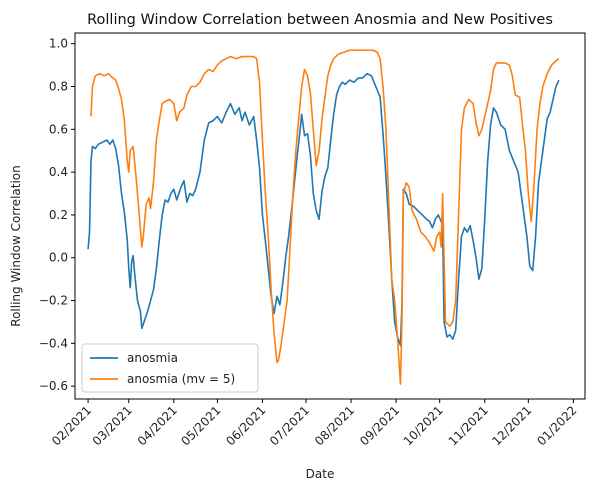 This screenshot has width=597, height=491. I want to click on y-tick-label: 0.6, so click(58, 129).